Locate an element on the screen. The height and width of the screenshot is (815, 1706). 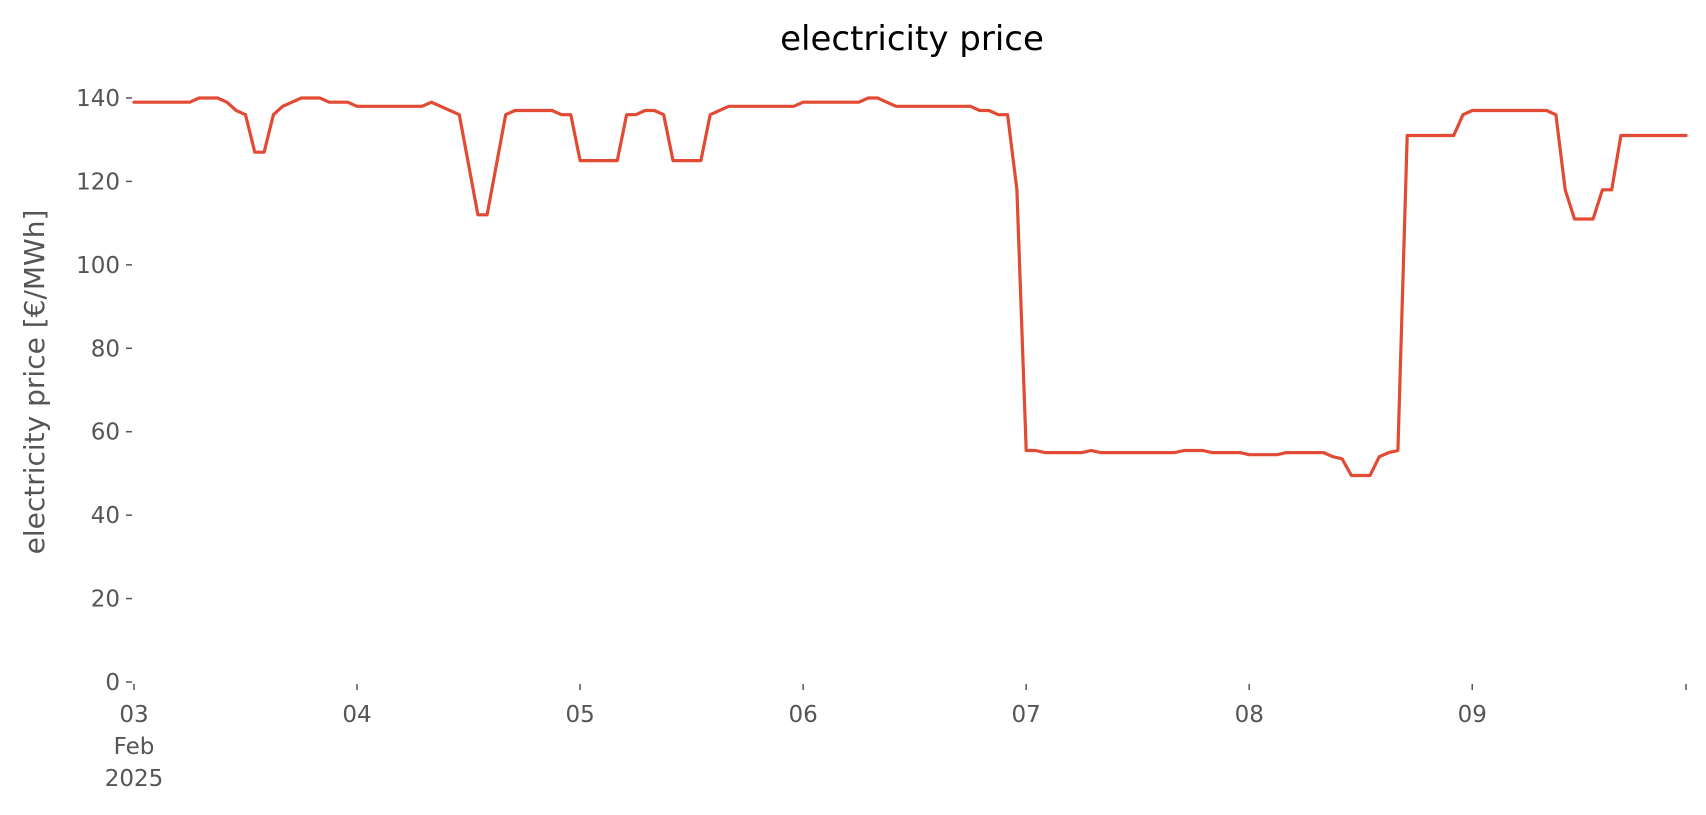
x-tick-label: 07 is located at coordinates (1026, 715).